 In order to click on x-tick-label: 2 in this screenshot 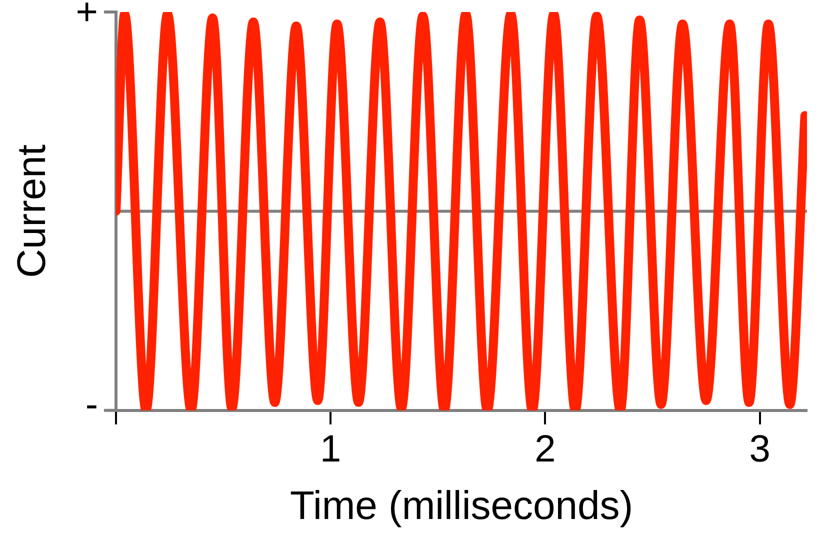, I will do `click(545, 449)`.